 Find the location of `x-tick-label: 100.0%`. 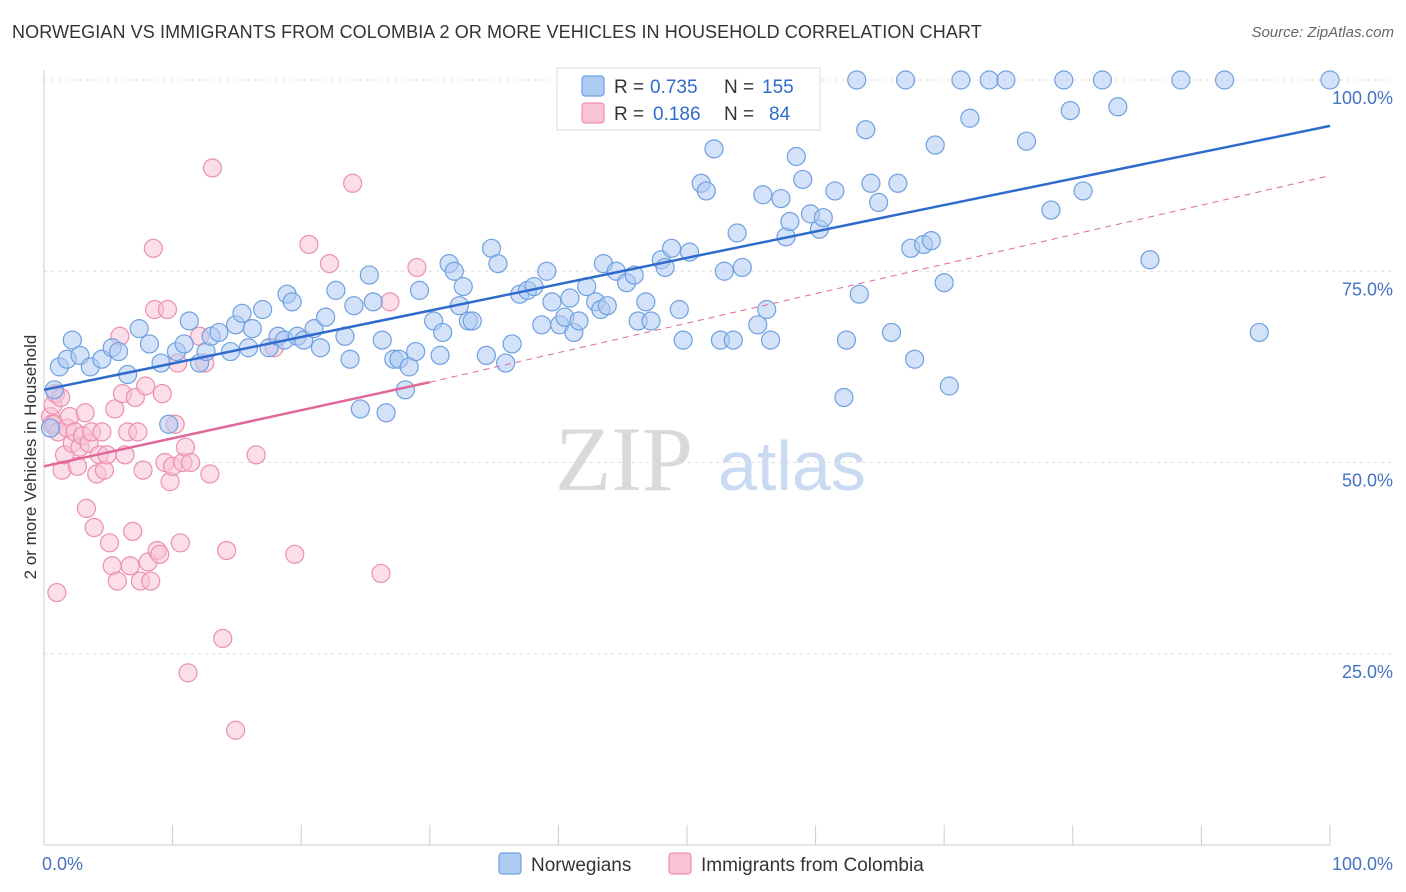

x-tick-label: 100.0% is located at coordinates (1362, 864).